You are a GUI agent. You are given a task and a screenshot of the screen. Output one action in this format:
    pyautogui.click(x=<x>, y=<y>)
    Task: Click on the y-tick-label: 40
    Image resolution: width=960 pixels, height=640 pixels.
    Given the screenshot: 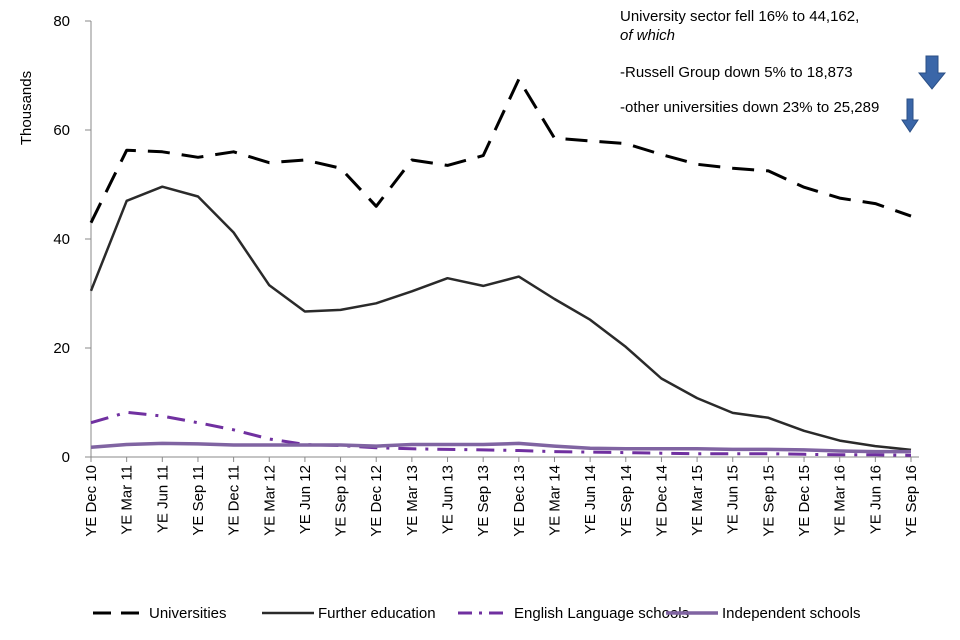 What is the action you would take?
    pyautogui.click(x=61, y=239)
    